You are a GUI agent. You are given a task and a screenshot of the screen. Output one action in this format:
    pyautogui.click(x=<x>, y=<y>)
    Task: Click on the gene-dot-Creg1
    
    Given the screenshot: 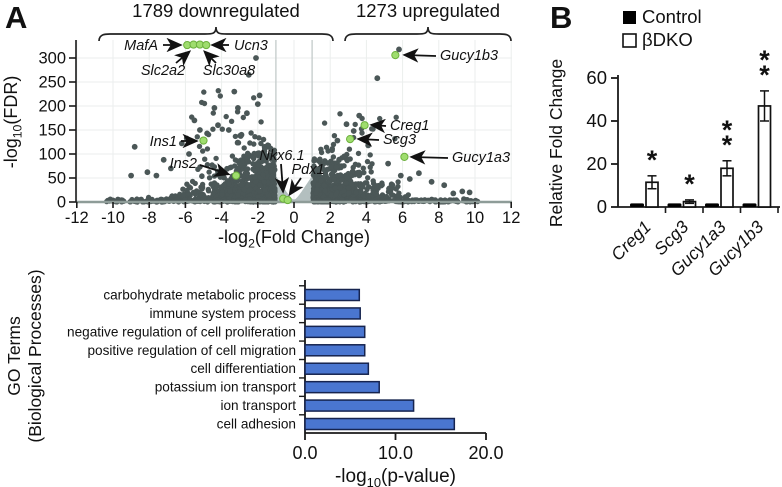 What is the action you would take?
    pyautogui.click(x=364, y=125)
    